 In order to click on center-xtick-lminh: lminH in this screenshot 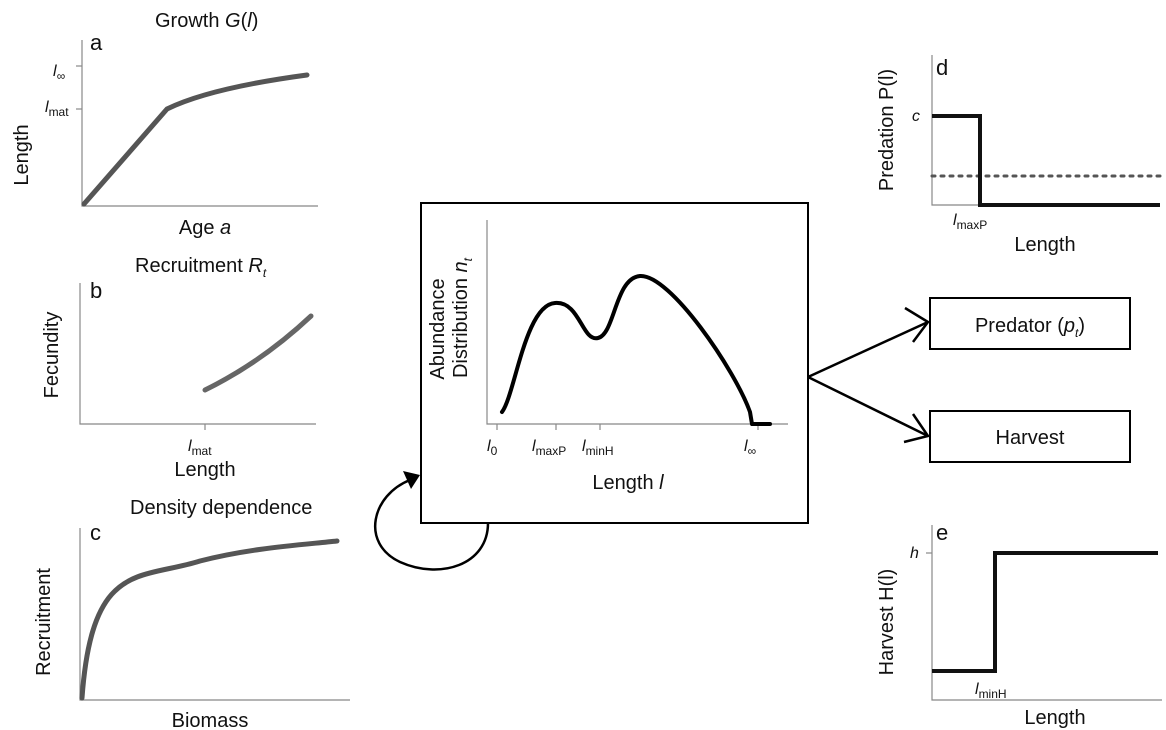, I will do `click(598, 448)`.